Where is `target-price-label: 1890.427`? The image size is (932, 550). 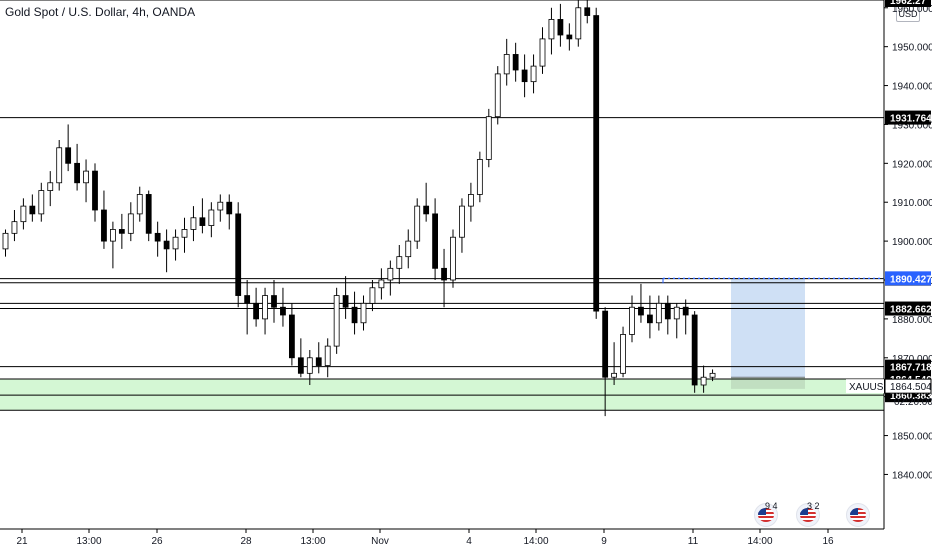
target-price-label: 1890.427 is located at coordinates (911, 279).